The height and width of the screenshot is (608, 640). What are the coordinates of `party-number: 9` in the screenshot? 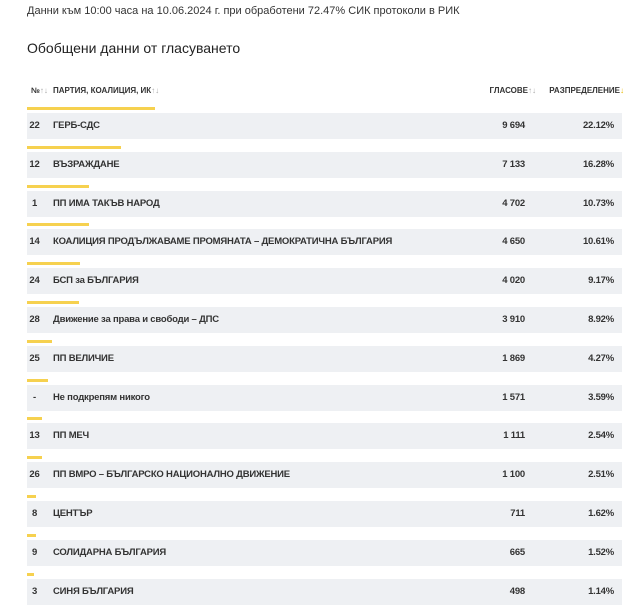 It's located at (34, 552).